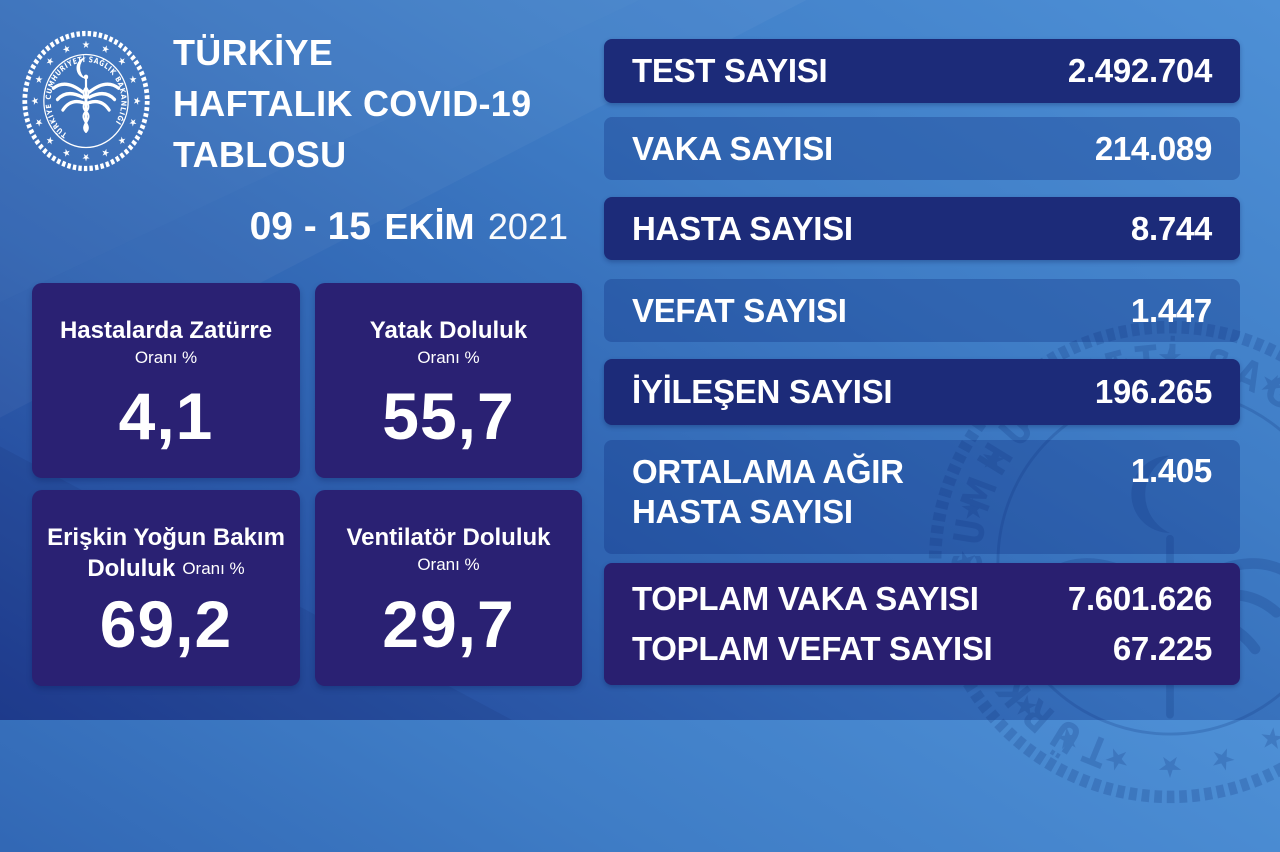 Image resolution: width=1280 pixels, height=852 pixels. I want to click on stat-label: VAKA SAYISI, so click(732, 148).